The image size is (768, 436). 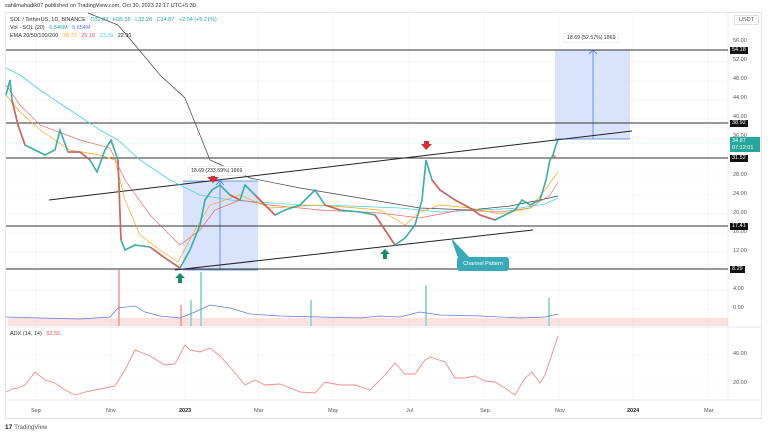 I want to click on open-value: O32.83, so click(x=99, y=20).